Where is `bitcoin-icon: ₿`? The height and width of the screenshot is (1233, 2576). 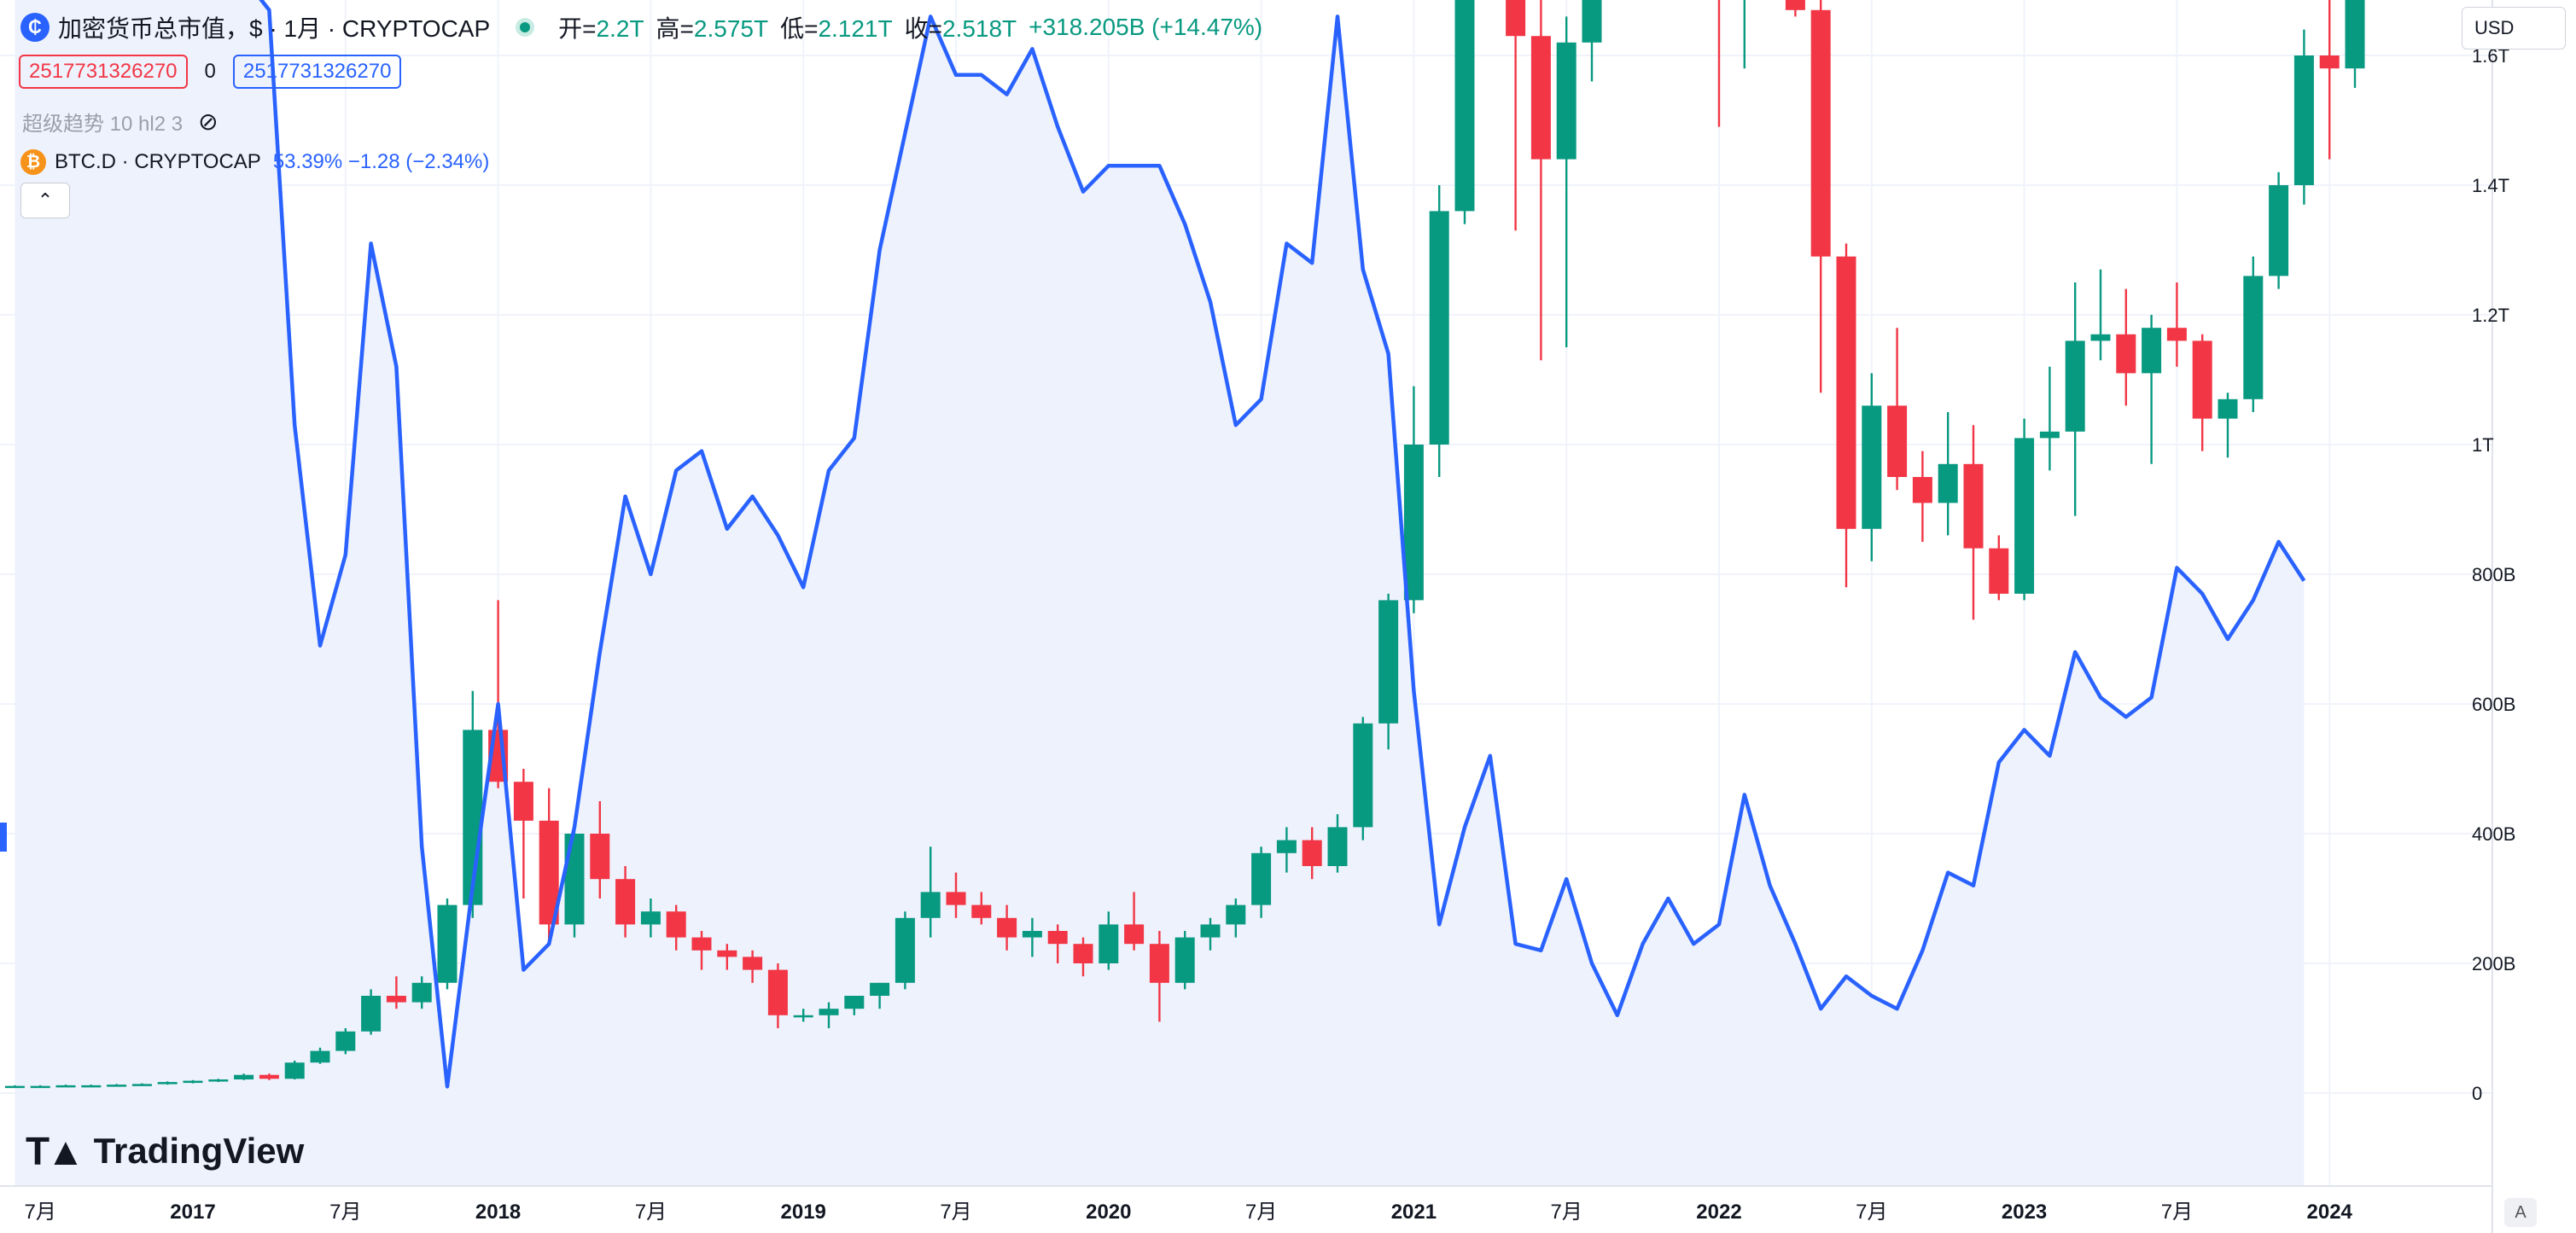 bitcoin-icon: ₿ is located at coordinates (33, 162).